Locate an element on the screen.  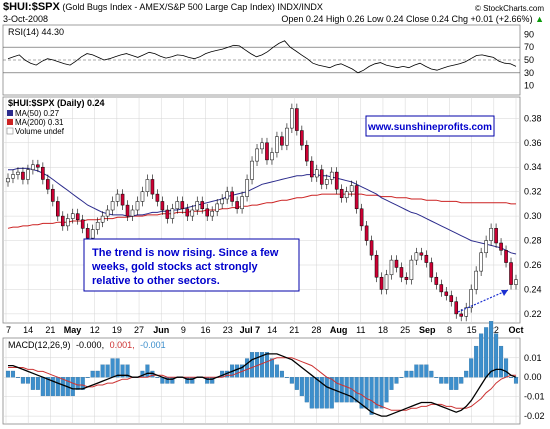
ma200-line is located at coordinates (261, 211).